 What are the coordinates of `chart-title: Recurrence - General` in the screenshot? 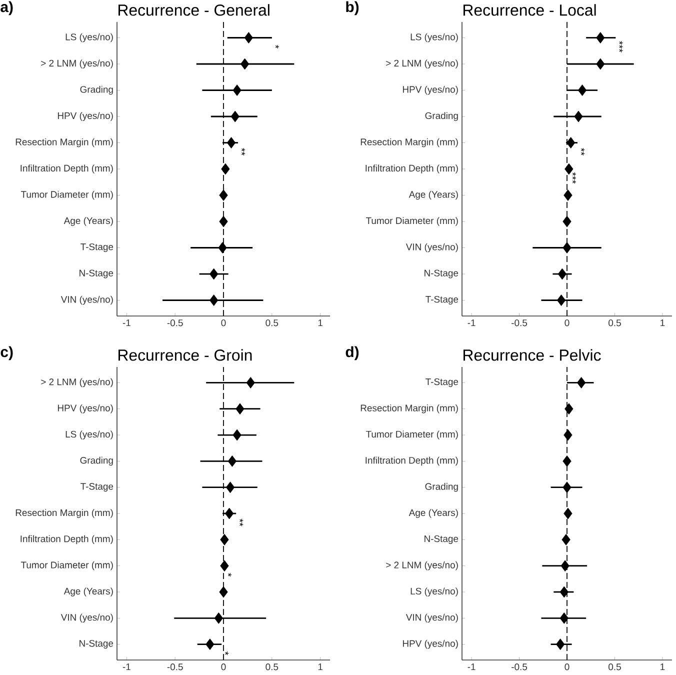 It's located at (194, 10).